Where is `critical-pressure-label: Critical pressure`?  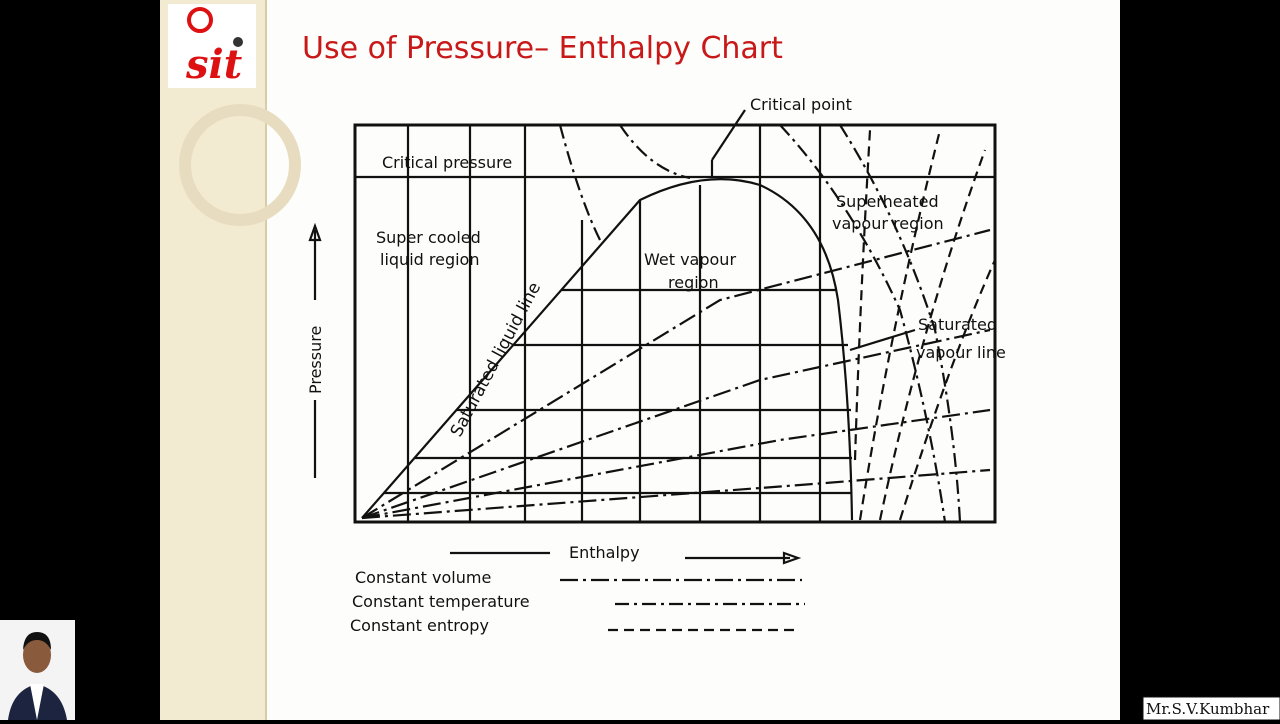
critical-pressure-label: Critical pressure is located at coordinates (447, 162).